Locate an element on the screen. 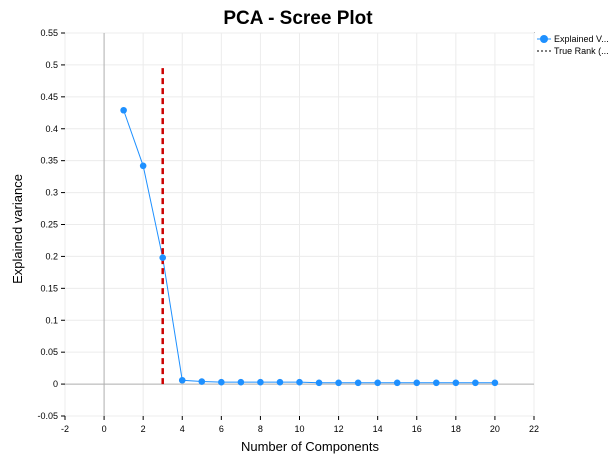 The image size is (608, 457). legend-marker-explained is located at coordinates (544, 39).